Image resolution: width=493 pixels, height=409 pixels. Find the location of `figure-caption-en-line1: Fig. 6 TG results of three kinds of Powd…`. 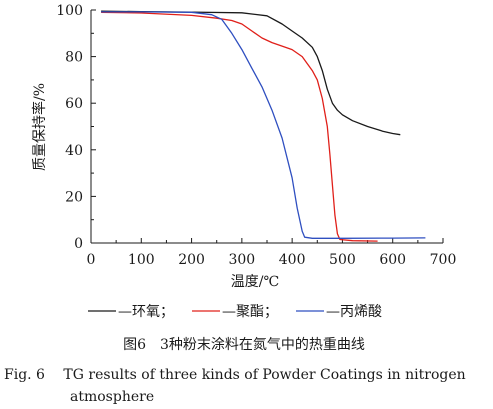

figure-caption-en-line1: Fig. 6 TG results of three kinds of Powd… is located at coordinates (235, 375).